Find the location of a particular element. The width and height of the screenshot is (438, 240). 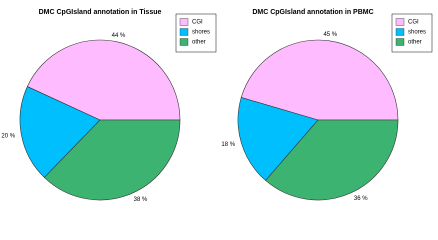

chart-title: DMC CpGIsland annotation in Tissue is located at coordinates (100, 12).